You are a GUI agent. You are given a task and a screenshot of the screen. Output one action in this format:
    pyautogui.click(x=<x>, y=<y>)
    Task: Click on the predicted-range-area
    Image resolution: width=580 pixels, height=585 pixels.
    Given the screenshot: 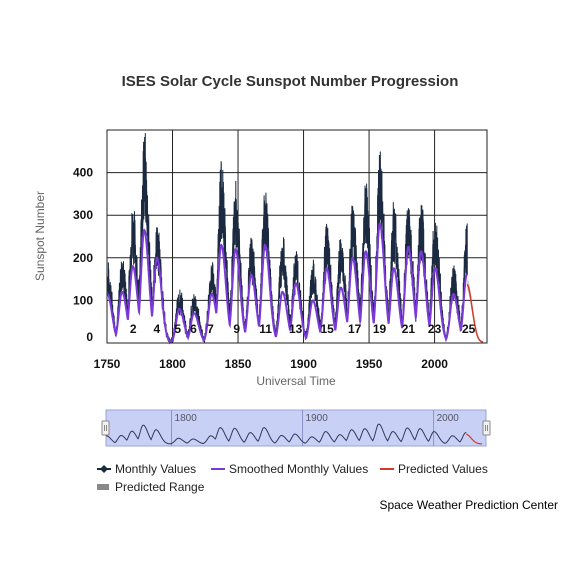 What is the action you would take?
    pyautogui.click(x=475, y=311)
    